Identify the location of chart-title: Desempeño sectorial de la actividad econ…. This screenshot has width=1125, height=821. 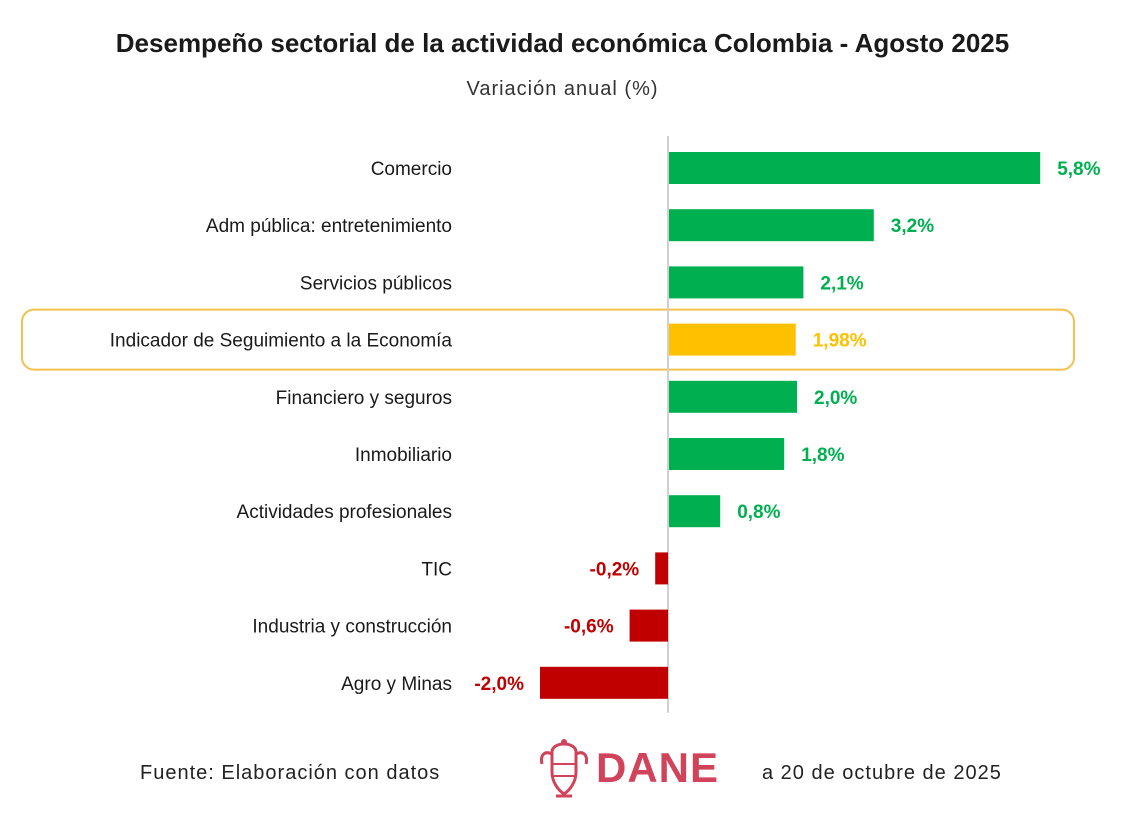
(562, 43).